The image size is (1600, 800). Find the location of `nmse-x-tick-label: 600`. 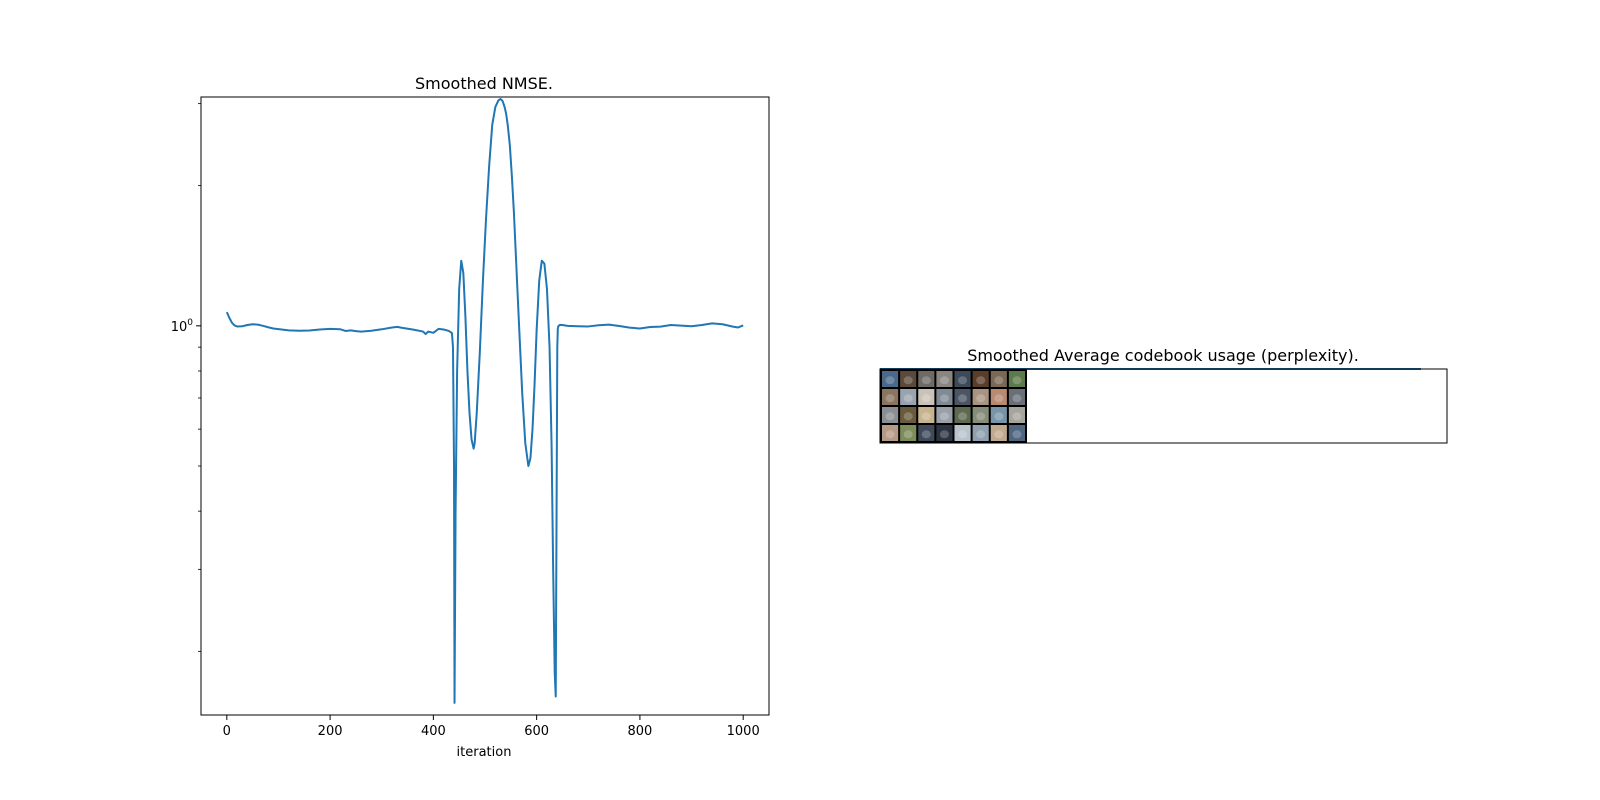

nmse-x-tick-label: 600 is located at coordinates (536, 731).